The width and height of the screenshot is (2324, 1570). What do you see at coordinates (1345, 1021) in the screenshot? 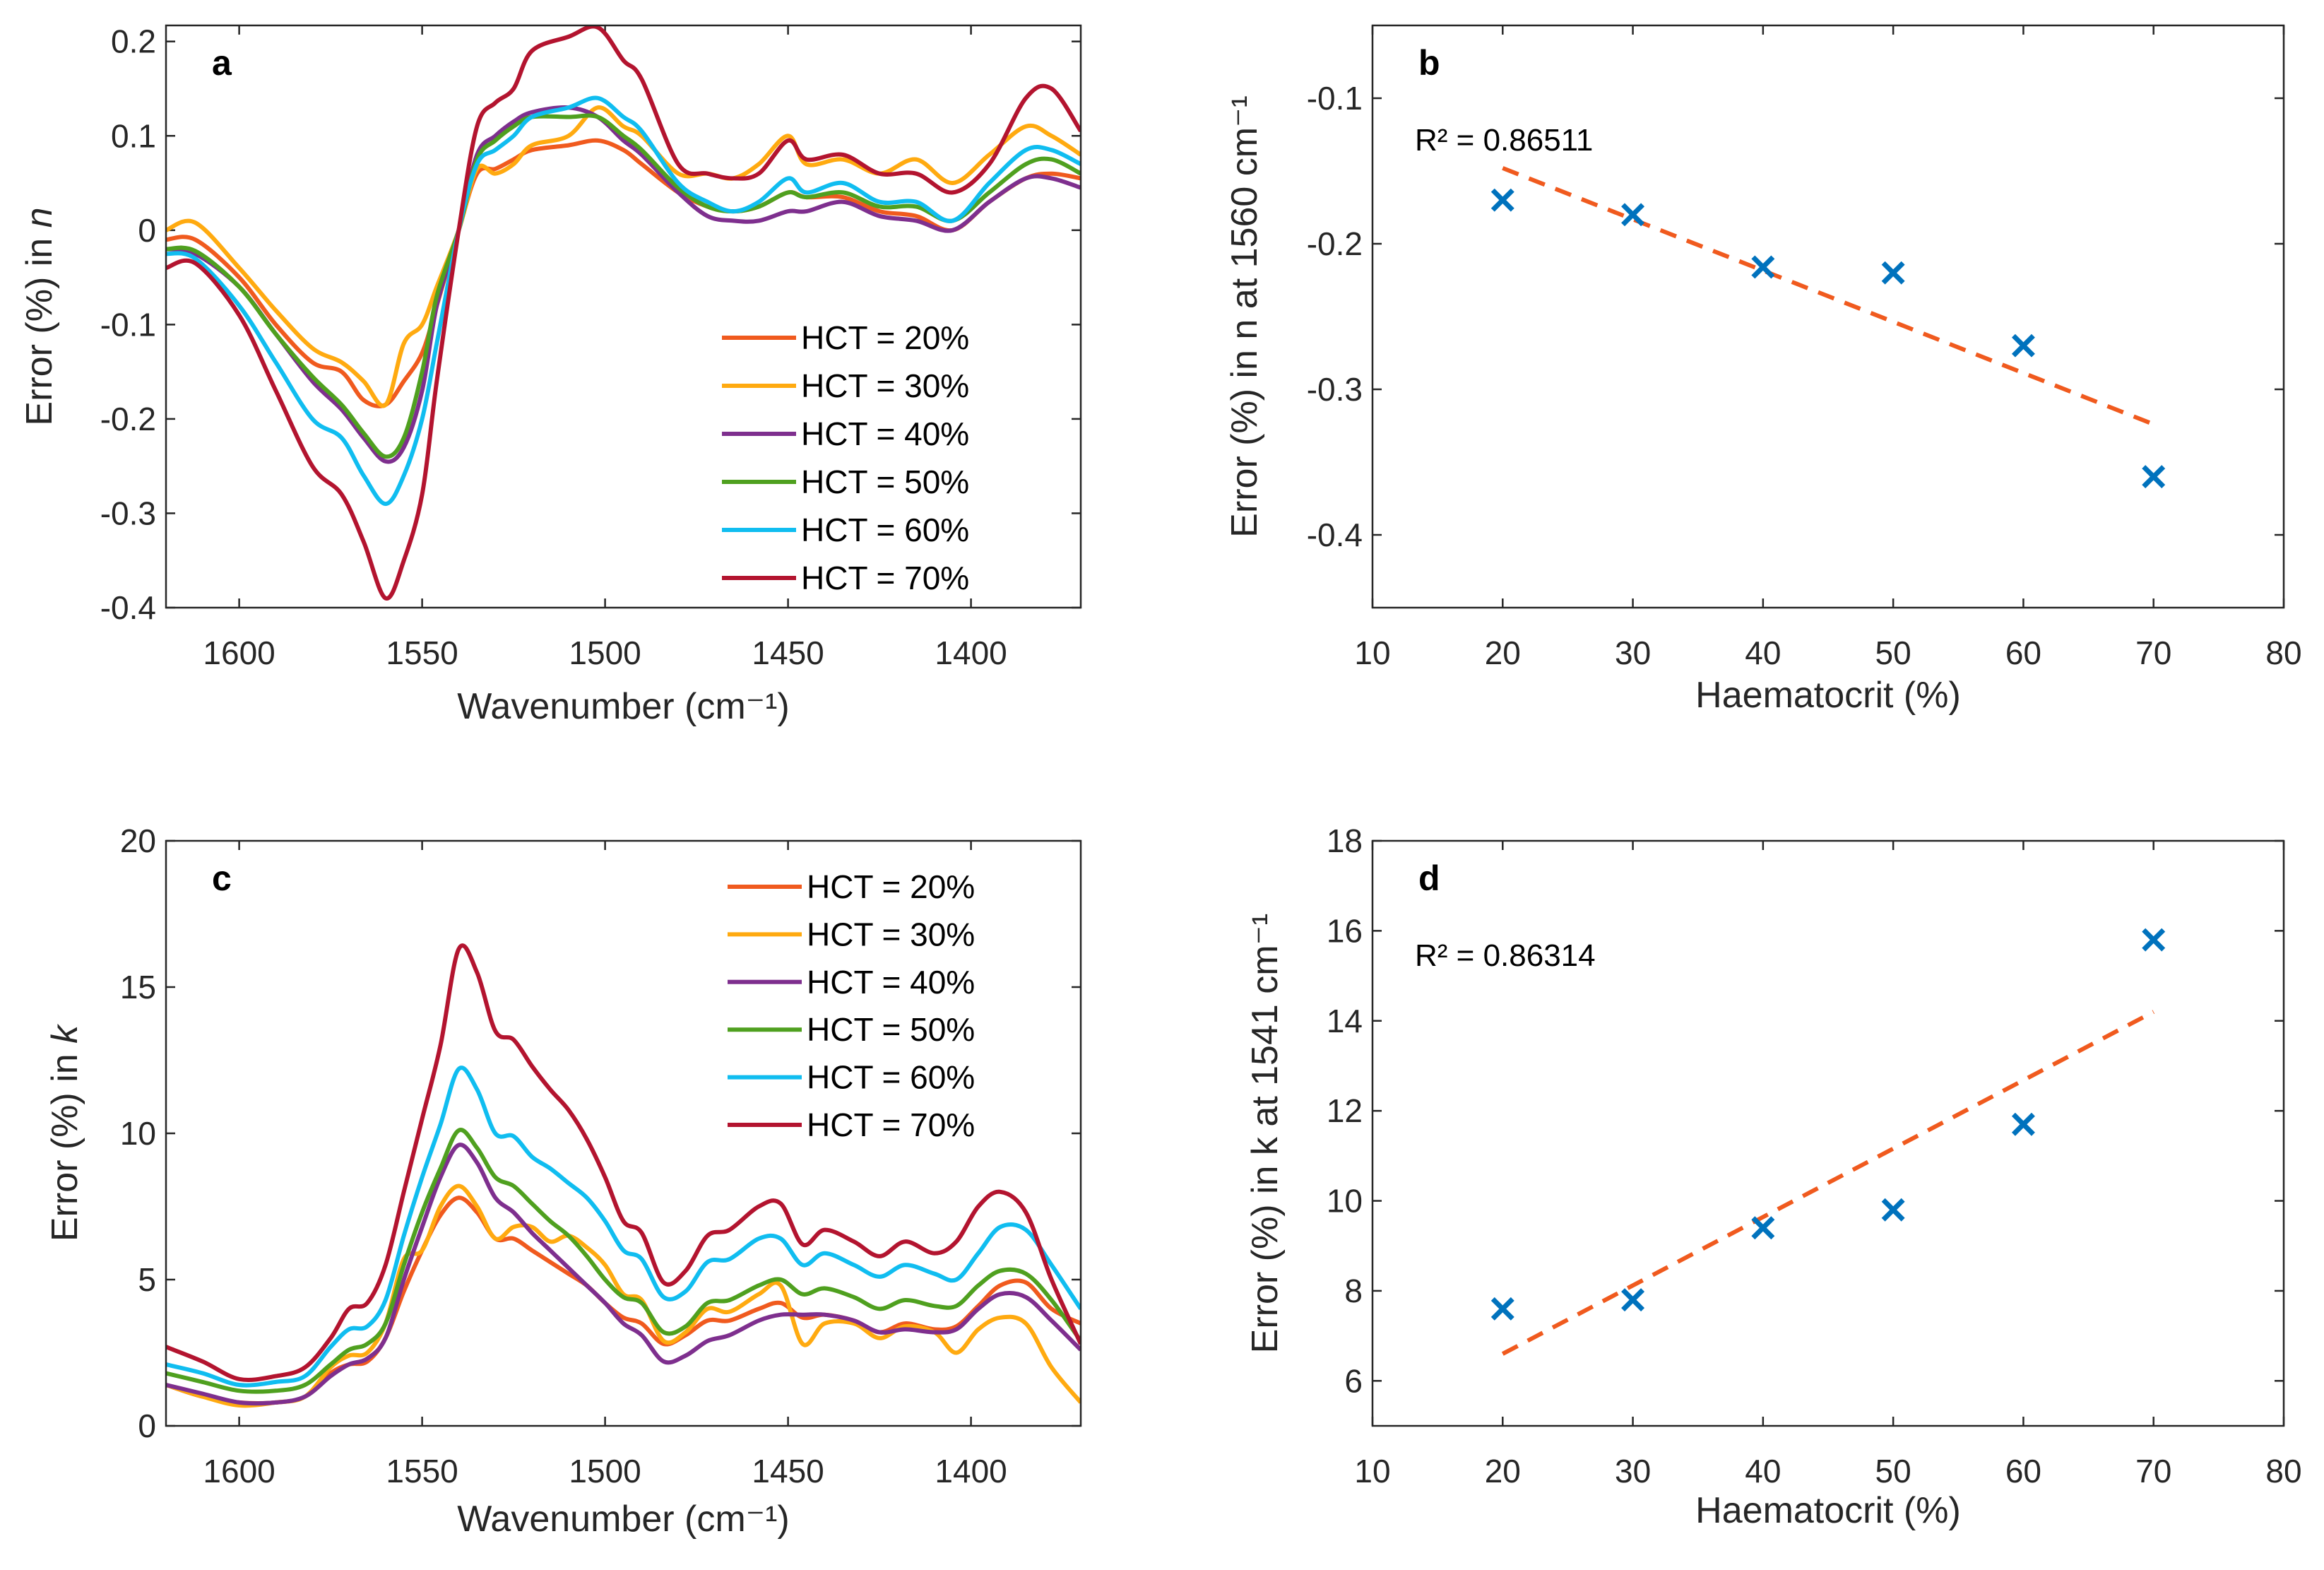
I see `y-tick-label: 14` at bounding box center [1345, 1021].